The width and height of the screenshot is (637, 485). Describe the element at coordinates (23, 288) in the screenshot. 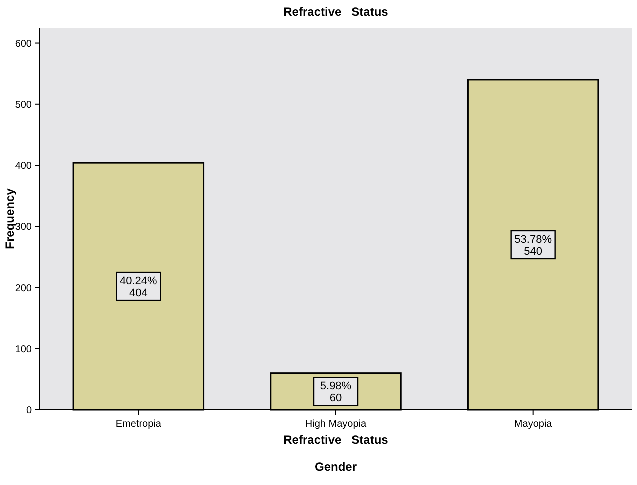

I see `y-tick-label: 200` at that location.